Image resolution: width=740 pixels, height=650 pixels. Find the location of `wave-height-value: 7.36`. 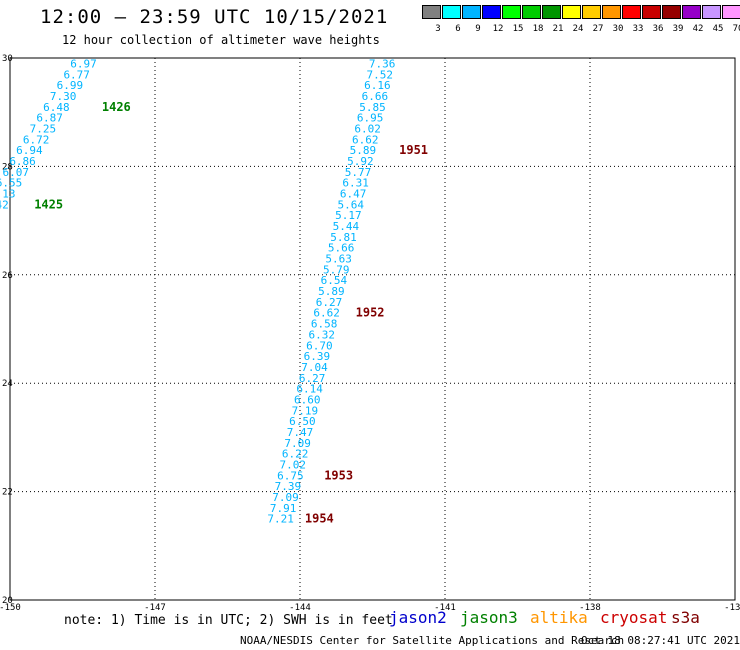

wave-height-value: 7.36 is located at coordinates (382, 63).